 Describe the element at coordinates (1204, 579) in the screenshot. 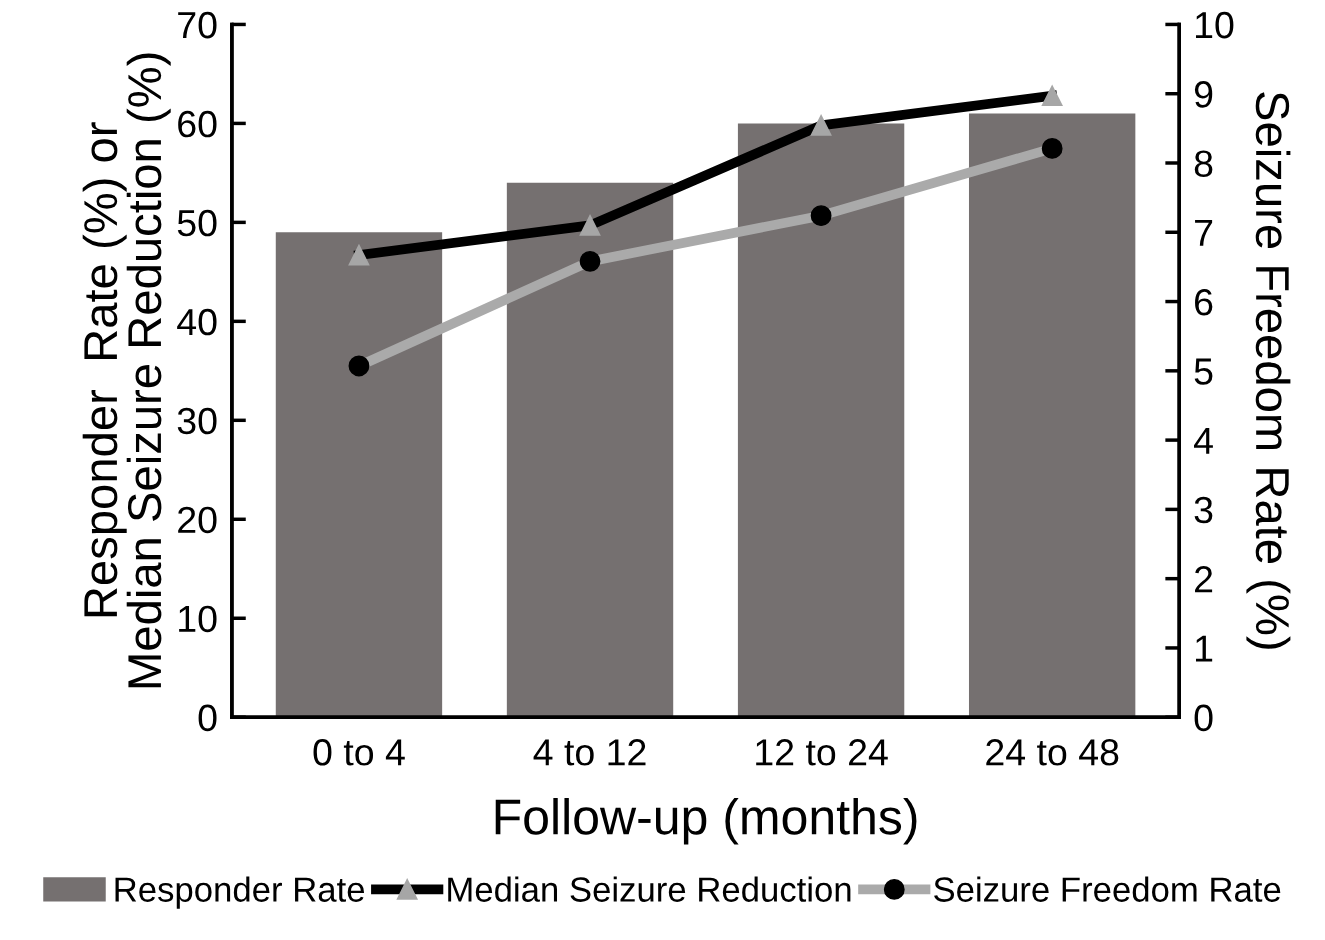

I see `y2-tick-label: 2` at that location.